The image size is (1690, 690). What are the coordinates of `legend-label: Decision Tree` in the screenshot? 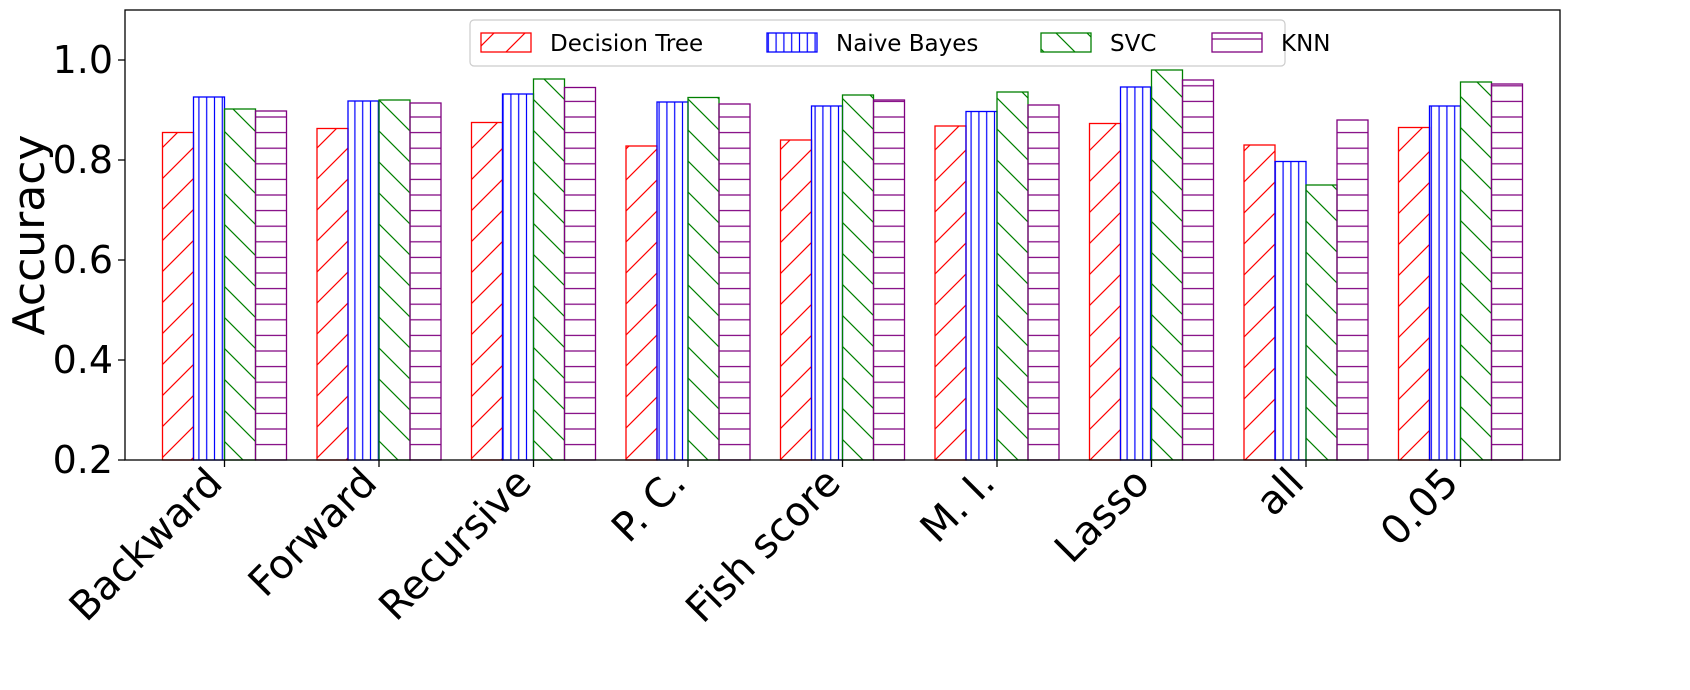 It's located at (626, 44).